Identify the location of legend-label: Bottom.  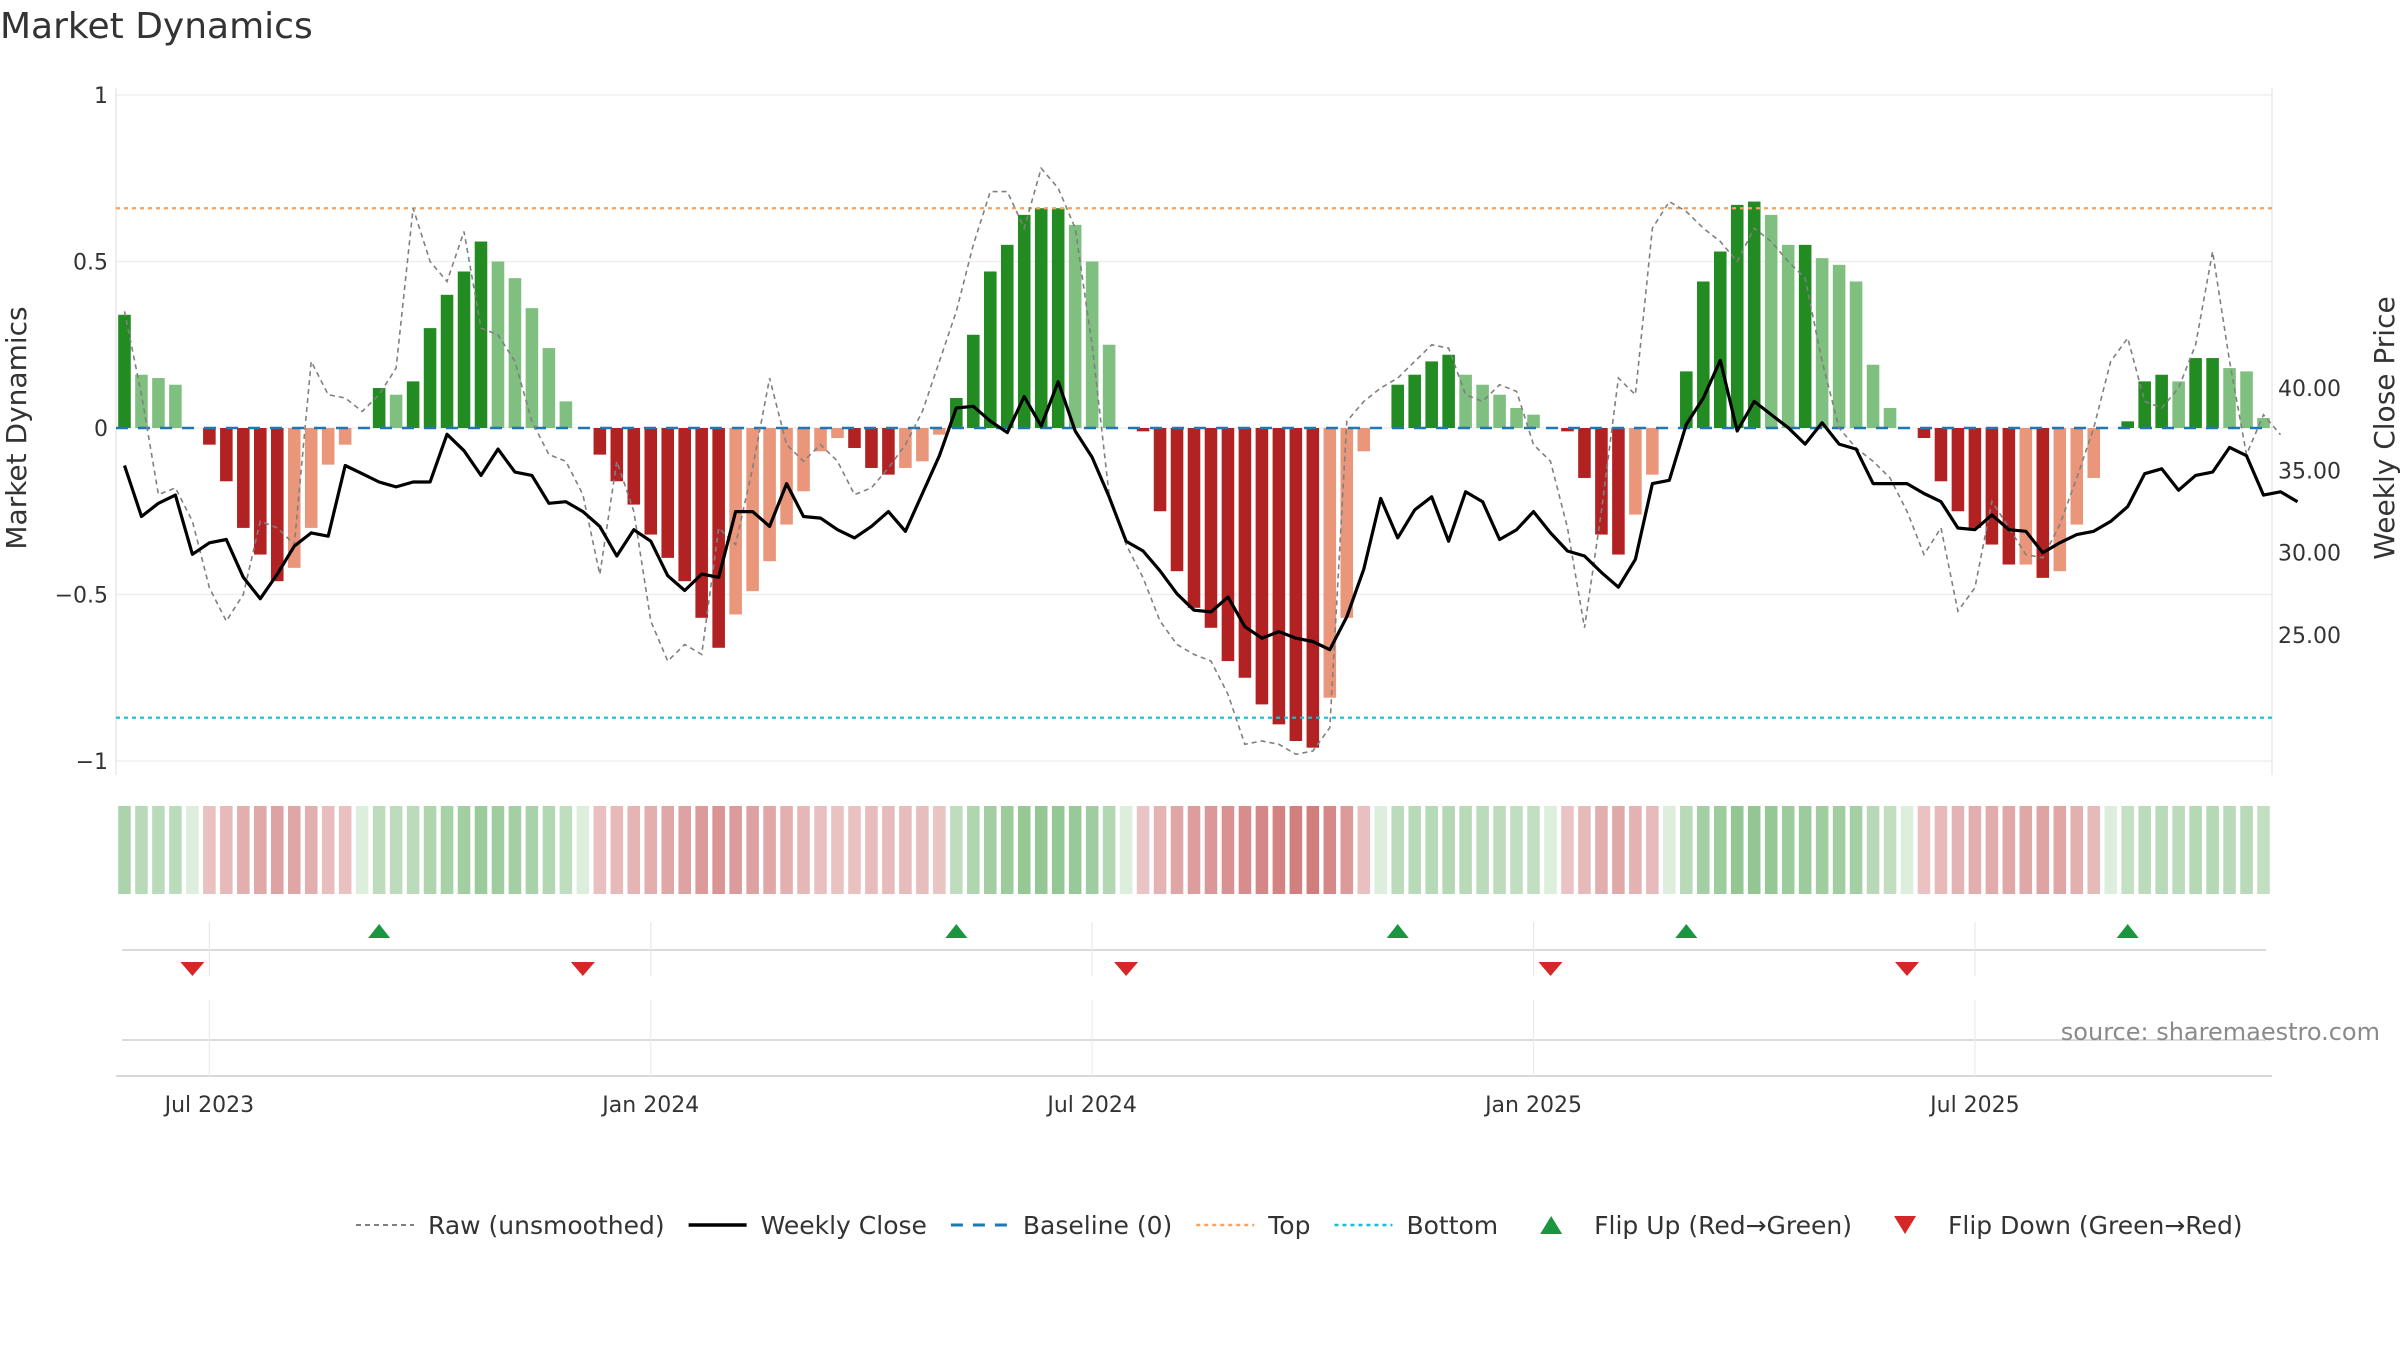
(1452, 1225).